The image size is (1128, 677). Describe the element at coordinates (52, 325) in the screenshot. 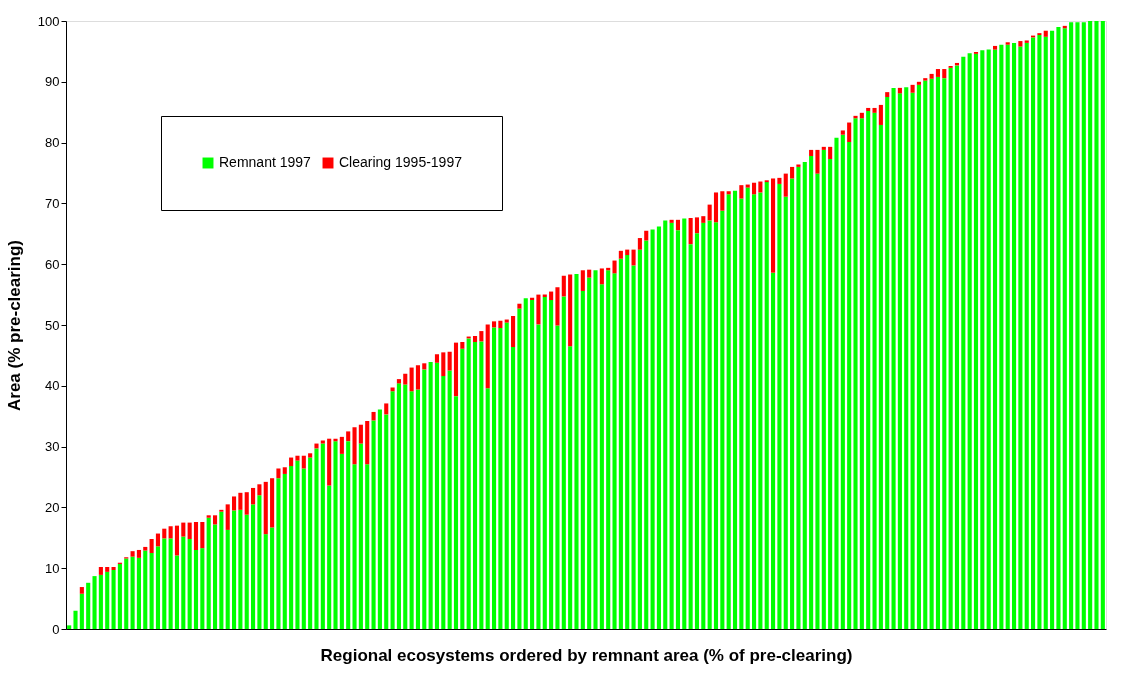

I see `y-tick-label: 50` at that location.